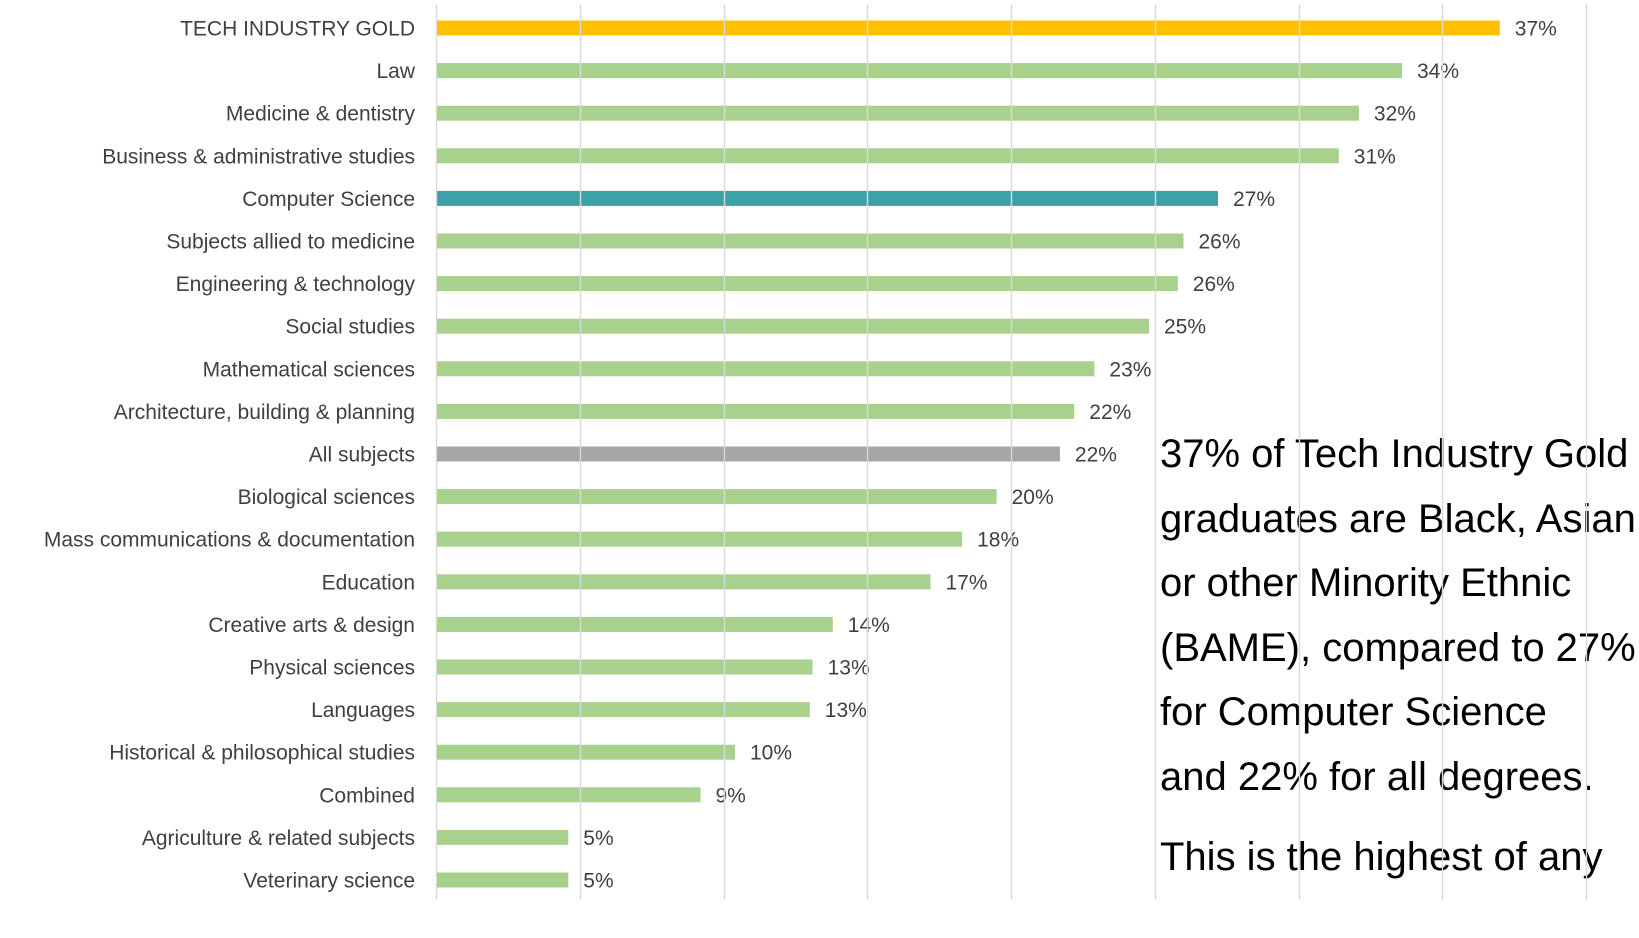 This screenshot has height=938, width=1639. I want to click on value-label: 14%, so click(869, 625).